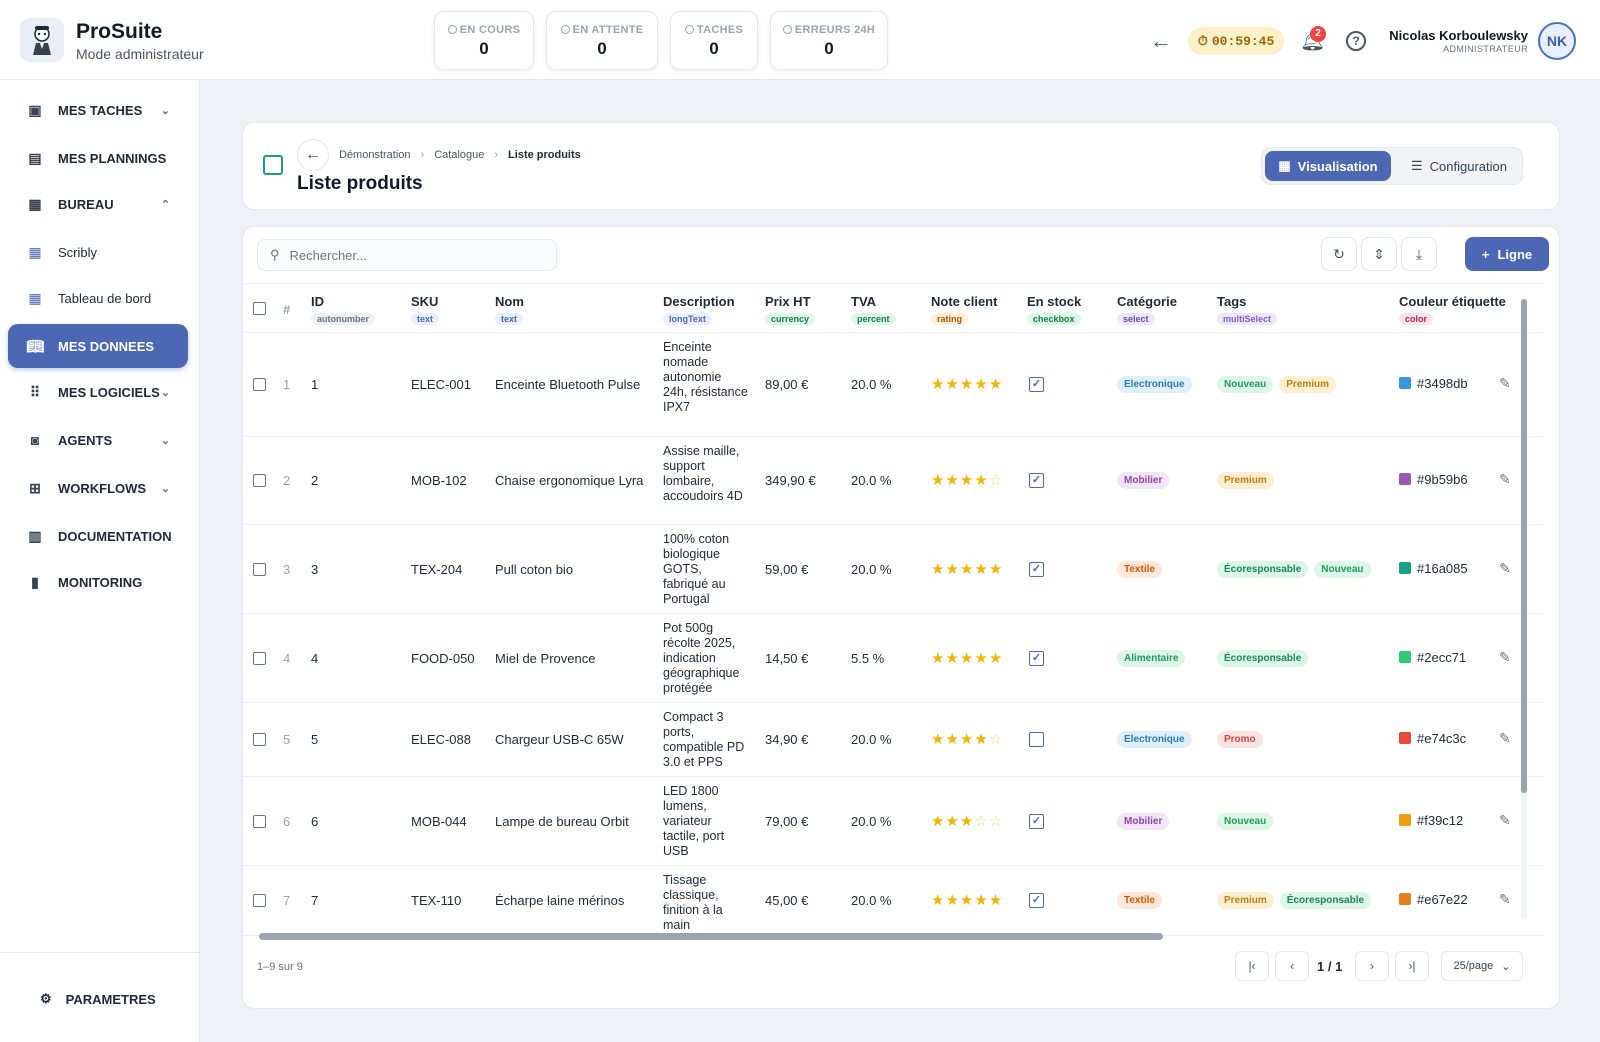  What do you see at coordinates (1247, 309) in the screenshot?
I see `column-header-tags: Tags multiSelect` at bounding box center [1247, 309].